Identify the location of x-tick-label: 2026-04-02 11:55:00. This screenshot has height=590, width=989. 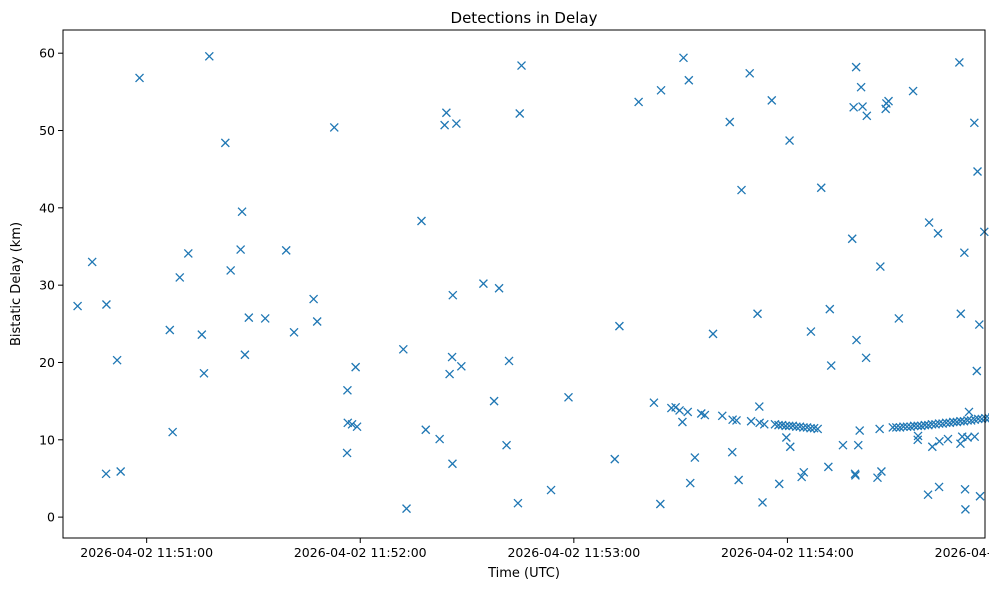
(962, 552).